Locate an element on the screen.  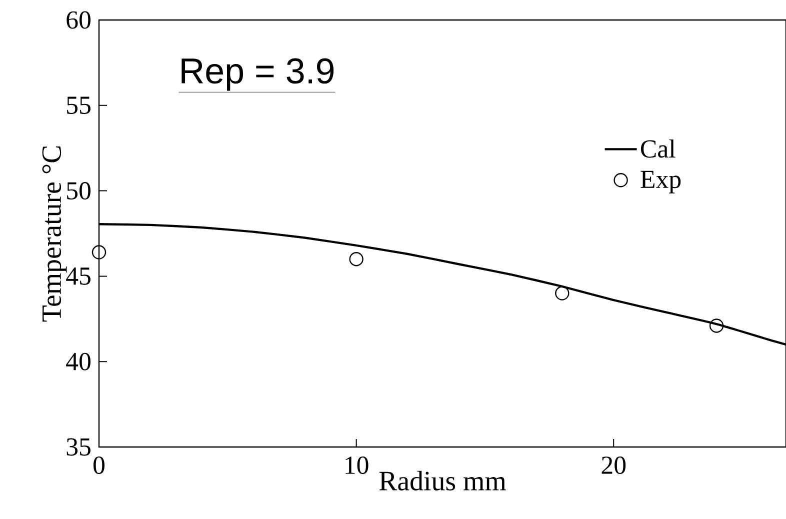
y-tick-label: 40 is located at coordinates (78, 361).